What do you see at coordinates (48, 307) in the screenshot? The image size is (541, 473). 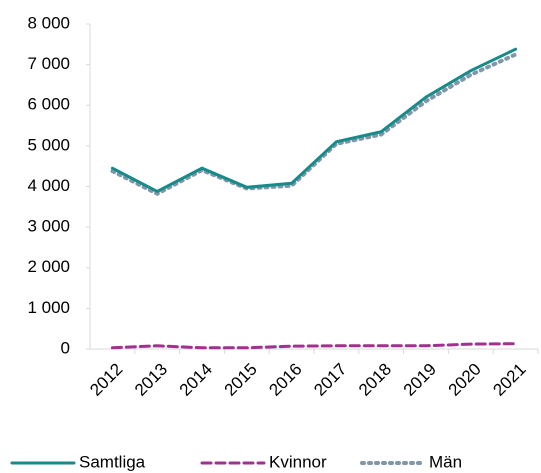 I see `y-tick-label: 1 000` at bounding box center [48, 307].